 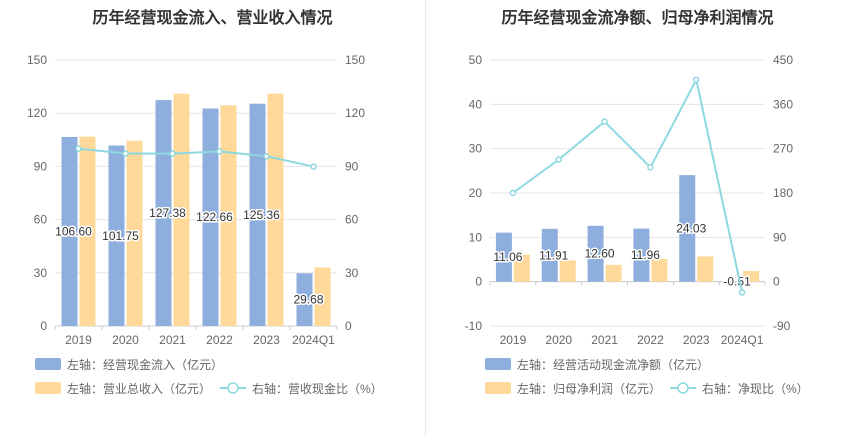 I want to click on left-left-tick-label: 30, so click(x=41, y=273).